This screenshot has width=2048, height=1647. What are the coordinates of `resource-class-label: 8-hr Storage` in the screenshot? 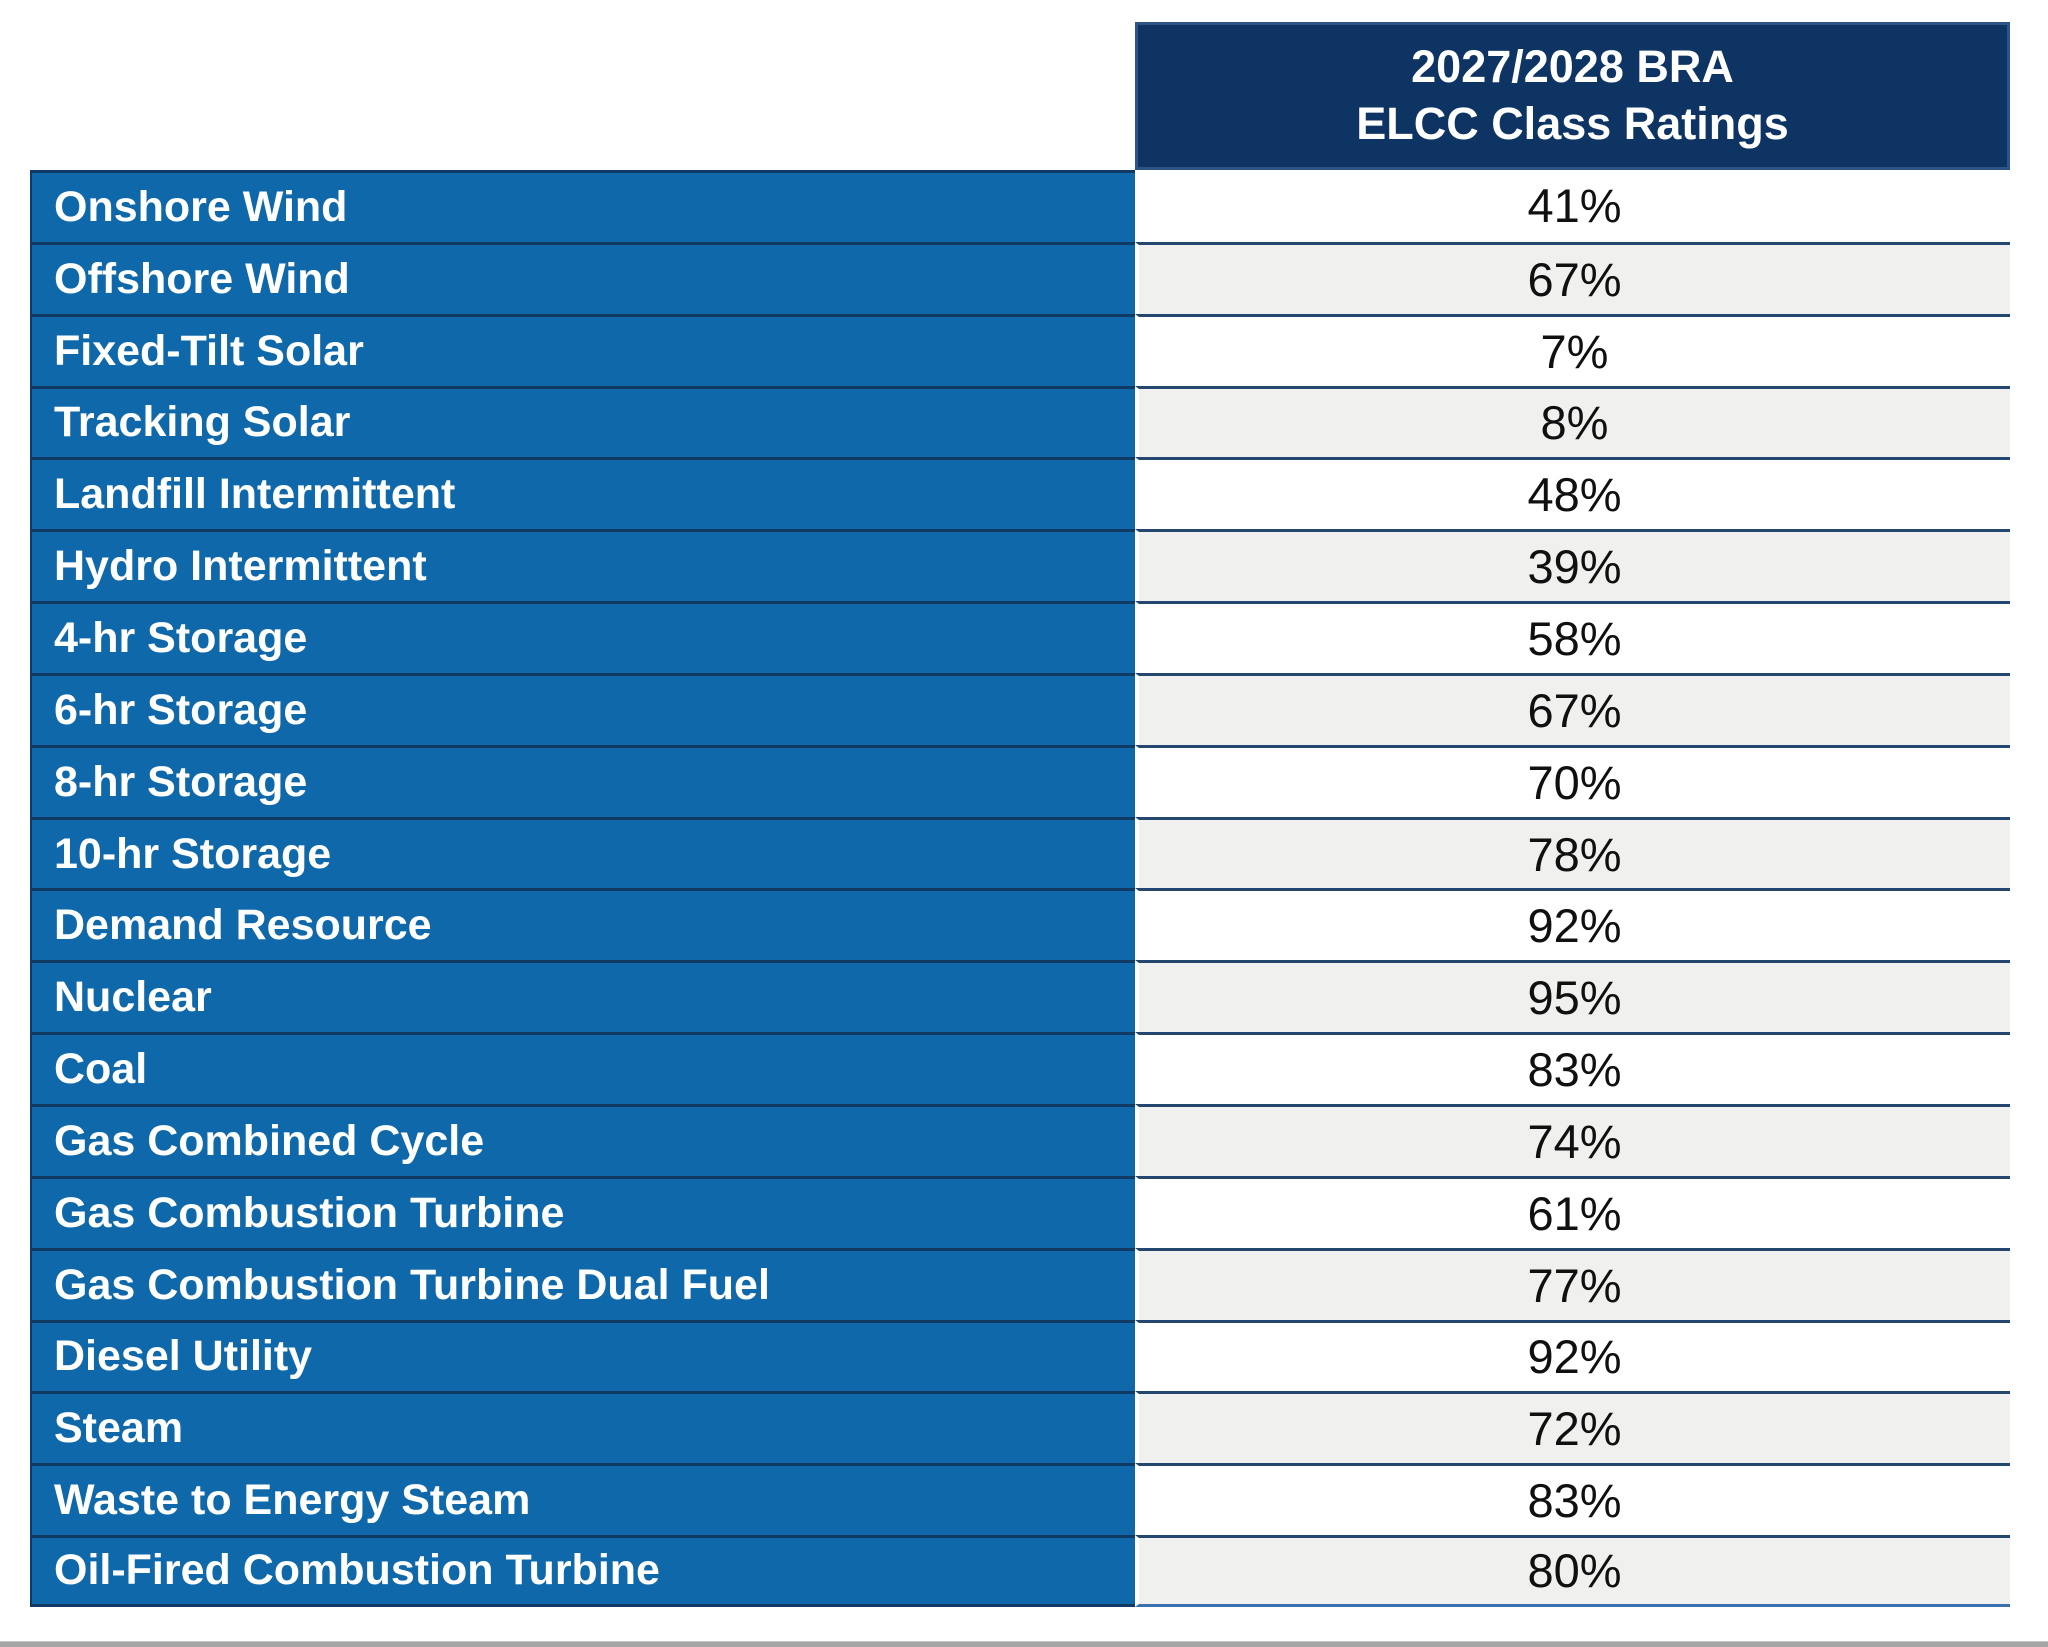 It's located at (582, 780).